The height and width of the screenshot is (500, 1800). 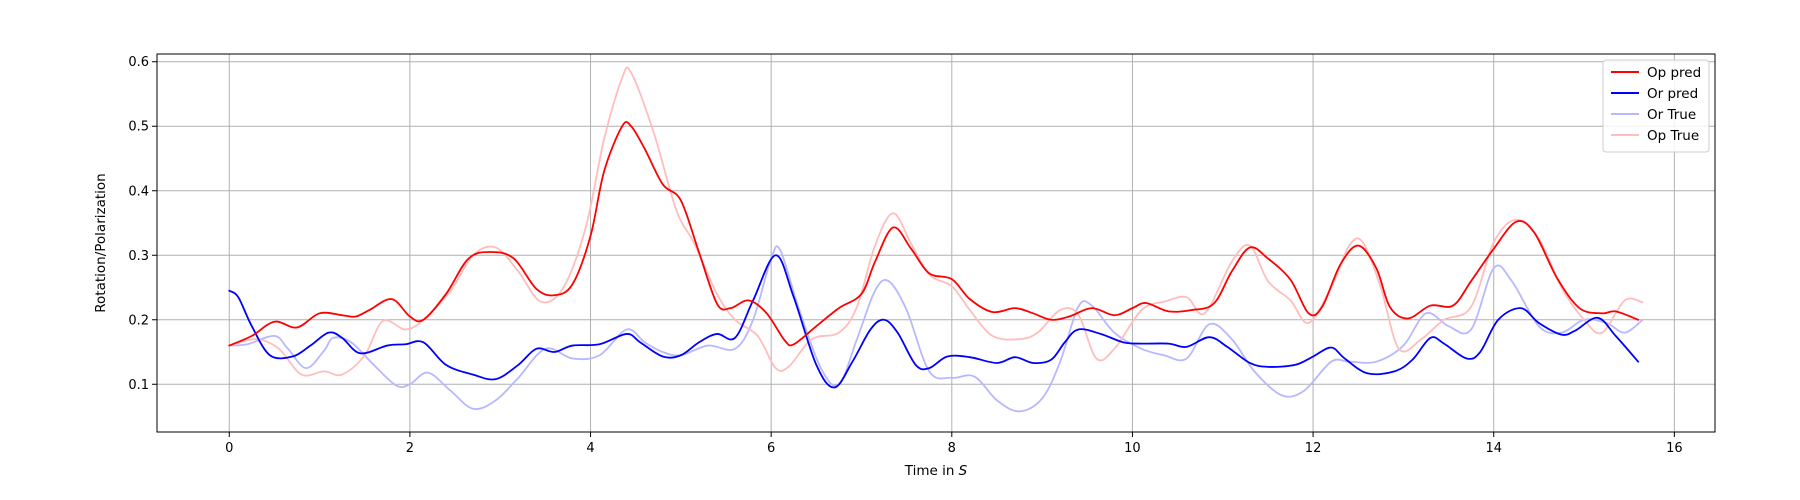 What do you see at coordinates (138, 191) in the screenshot?
I see `y-tick-label: 0.4` at bounding box center [138, 191].